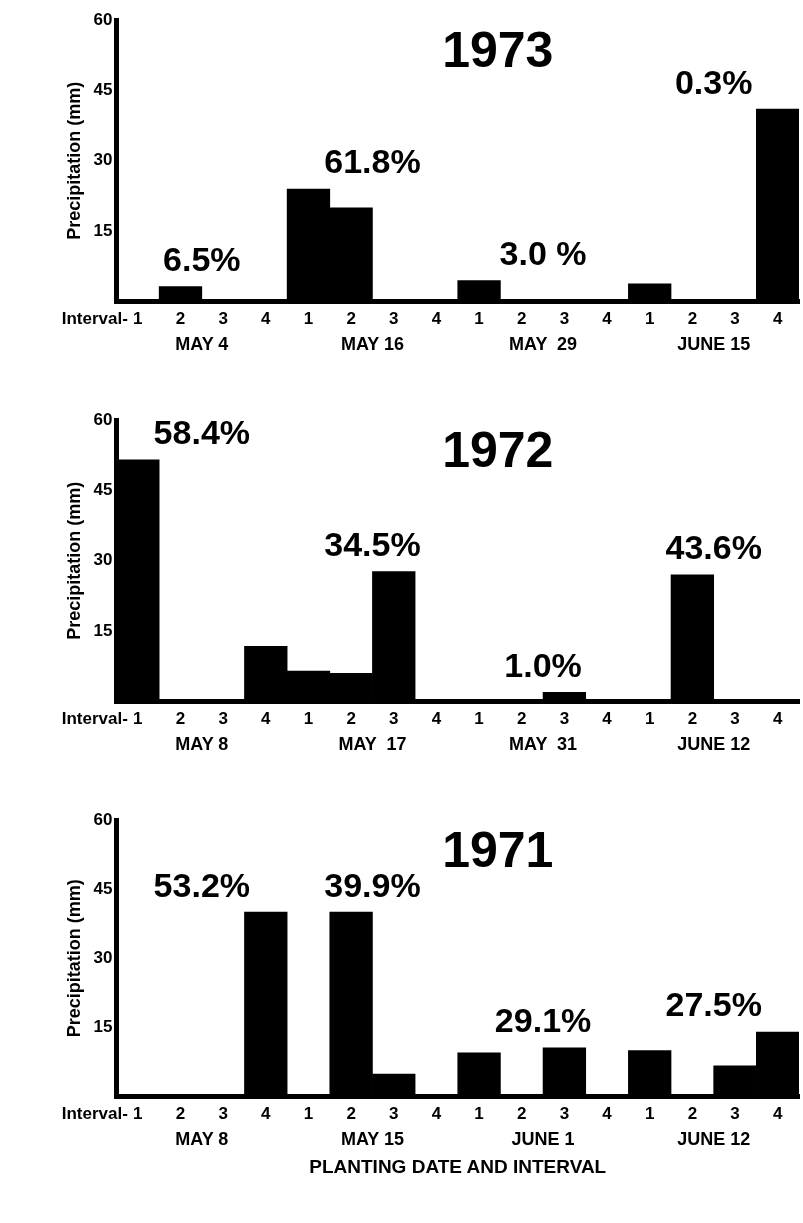 This screenshot has height=1223, width=803. Describe the element at coordinates (498, 849) in the screenshot. I see `chart-title: 1971` at that location.